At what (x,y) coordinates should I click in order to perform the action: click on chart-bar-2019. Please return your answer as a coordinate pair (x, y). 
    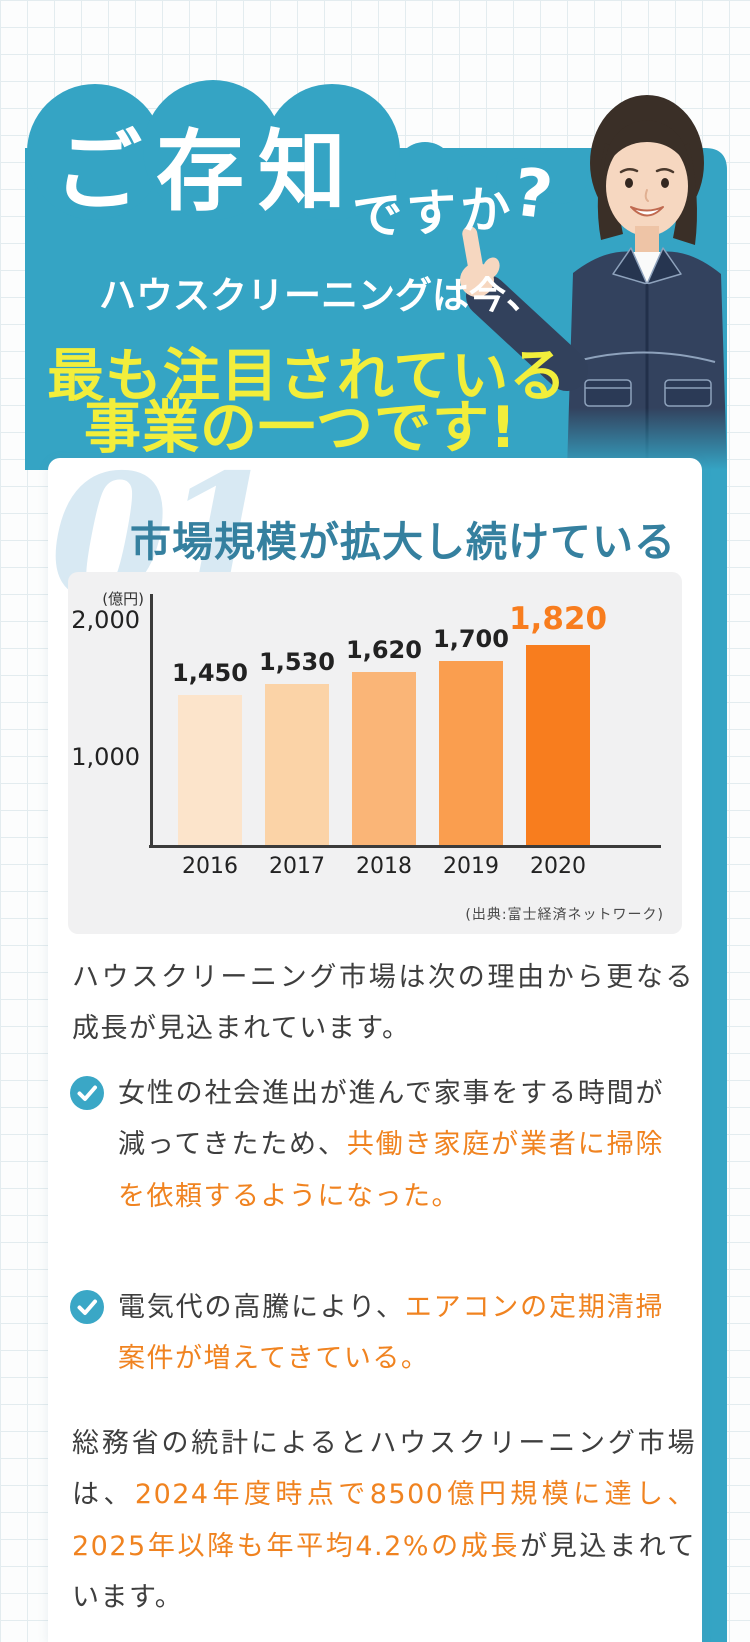
    Looking at the image, I should click on (471, 753).